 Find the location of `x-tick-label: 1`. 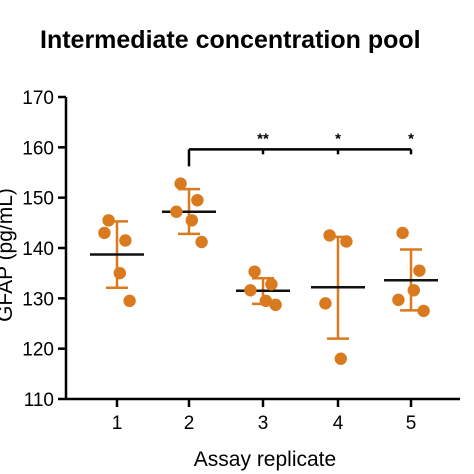

x-tick-label: 1 is located at coordinates (117, 423).